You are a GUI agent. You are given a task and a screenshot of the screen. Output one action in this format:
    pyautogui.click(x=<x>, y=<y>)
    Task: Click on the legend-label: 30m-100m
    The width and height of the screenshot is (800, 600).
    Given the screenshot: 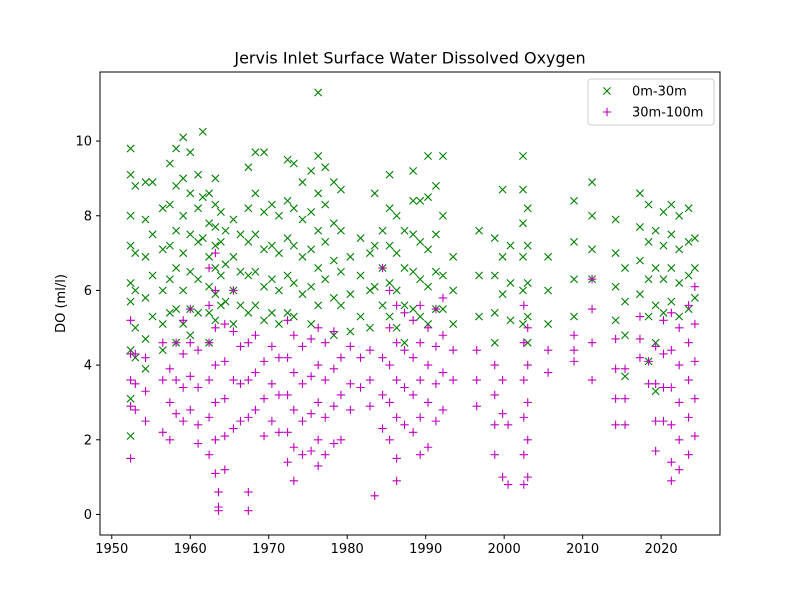 What is the action you would take?
    pyautogui.click(x=667, y=113)
    